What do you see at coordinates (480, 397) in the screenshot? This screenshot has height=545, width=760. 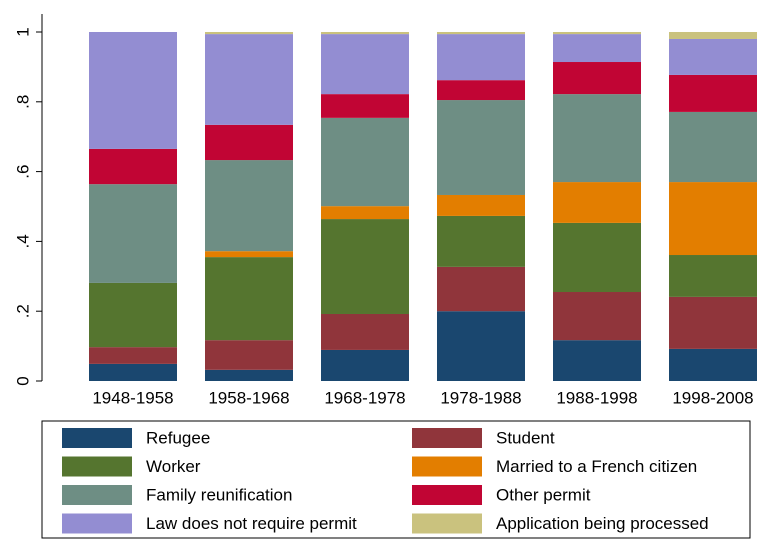 I see `x-tick-label: 1978-1988` at bounding box center [480, 397].